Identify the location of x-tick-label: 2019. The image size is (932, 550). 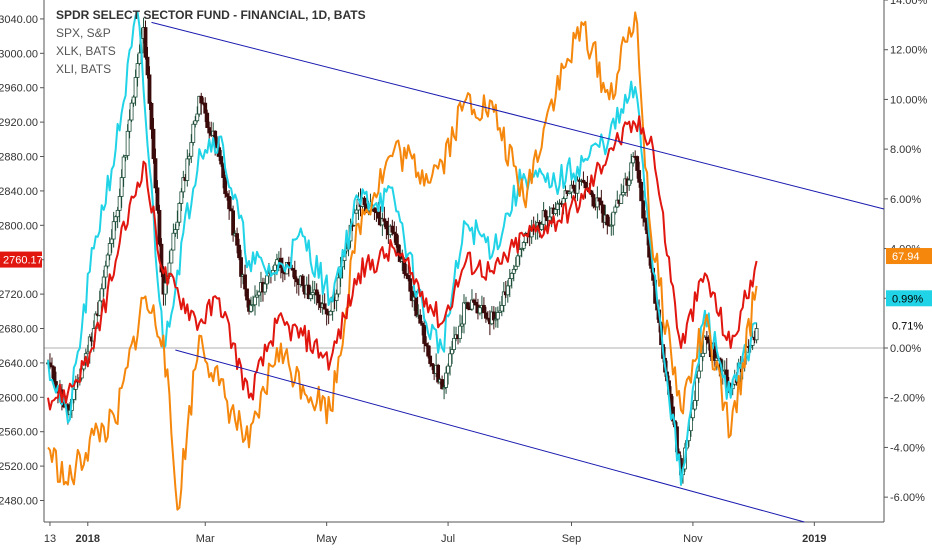
(814, 539).